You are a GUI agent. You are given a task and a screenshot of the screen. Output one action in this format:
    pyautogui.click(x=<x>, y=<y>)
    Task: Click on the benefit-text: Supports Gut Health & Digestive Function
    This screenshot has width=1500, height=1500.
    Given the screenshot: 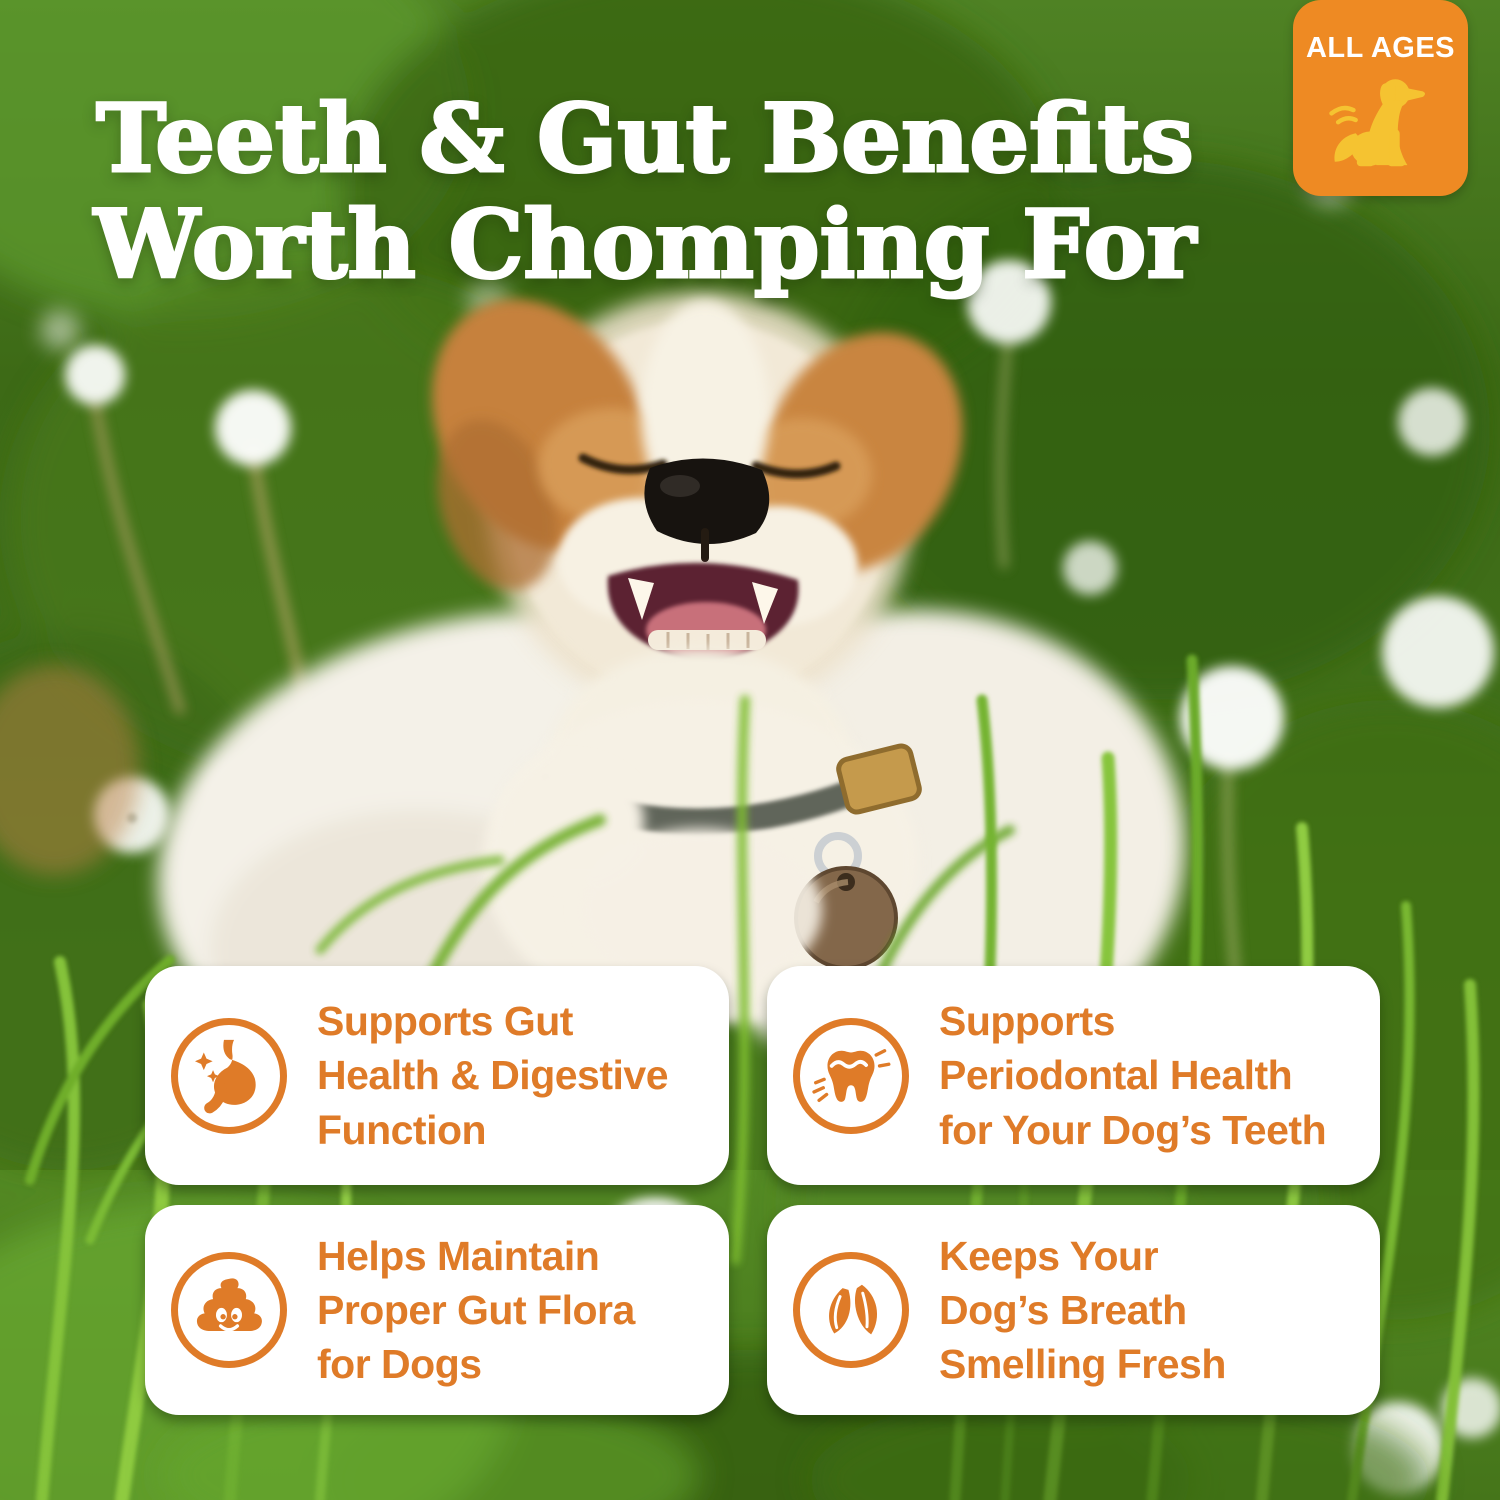 What is the action you would take?
    pyautogui.click(x=493, y=1075)
    